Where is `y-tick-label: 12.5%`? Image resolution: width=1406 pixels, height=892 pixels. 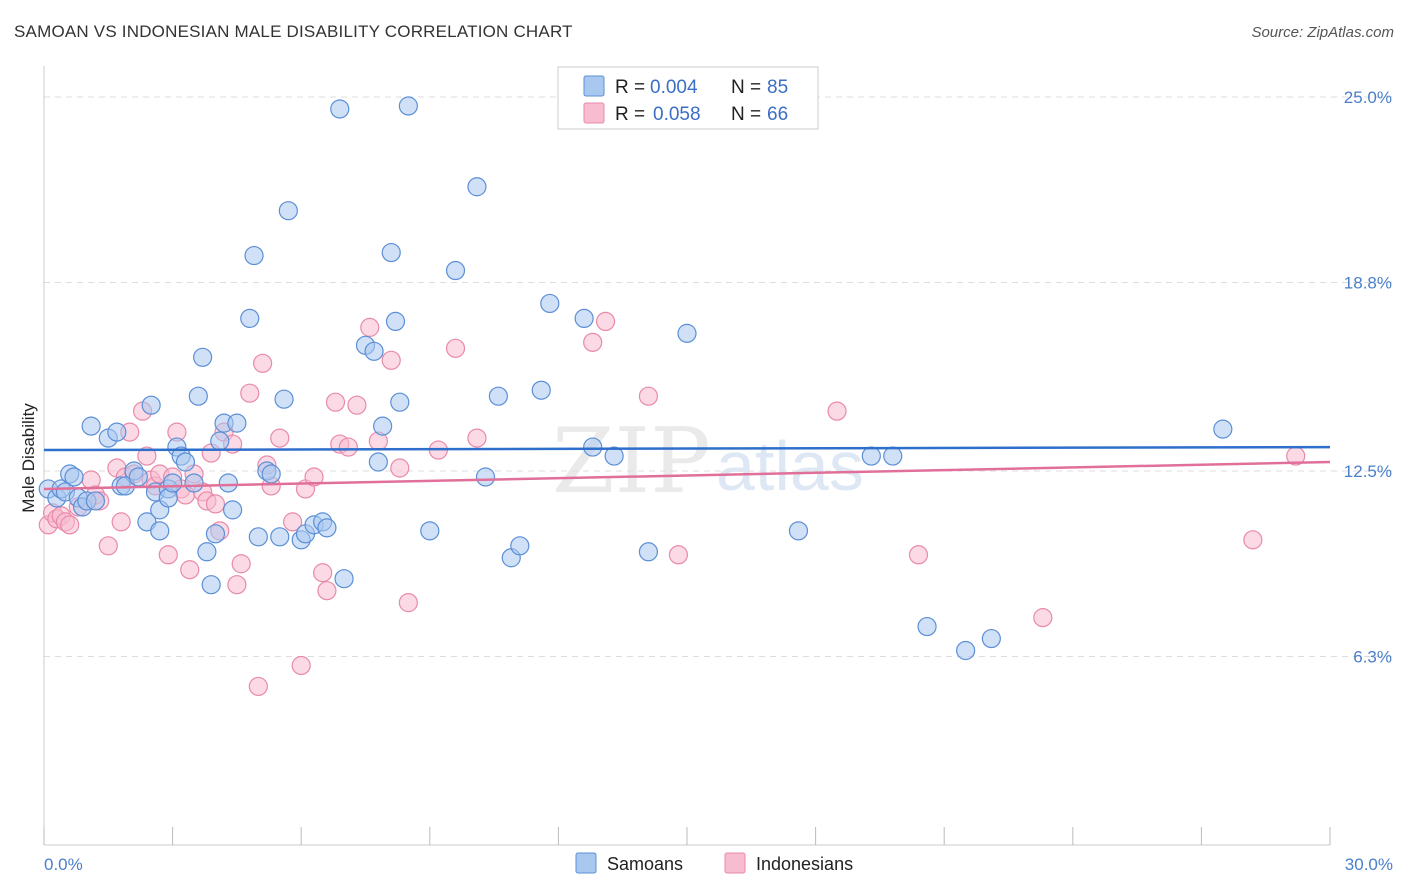 y-tick-label: 12.5% is located at coordinates (1368, 471).